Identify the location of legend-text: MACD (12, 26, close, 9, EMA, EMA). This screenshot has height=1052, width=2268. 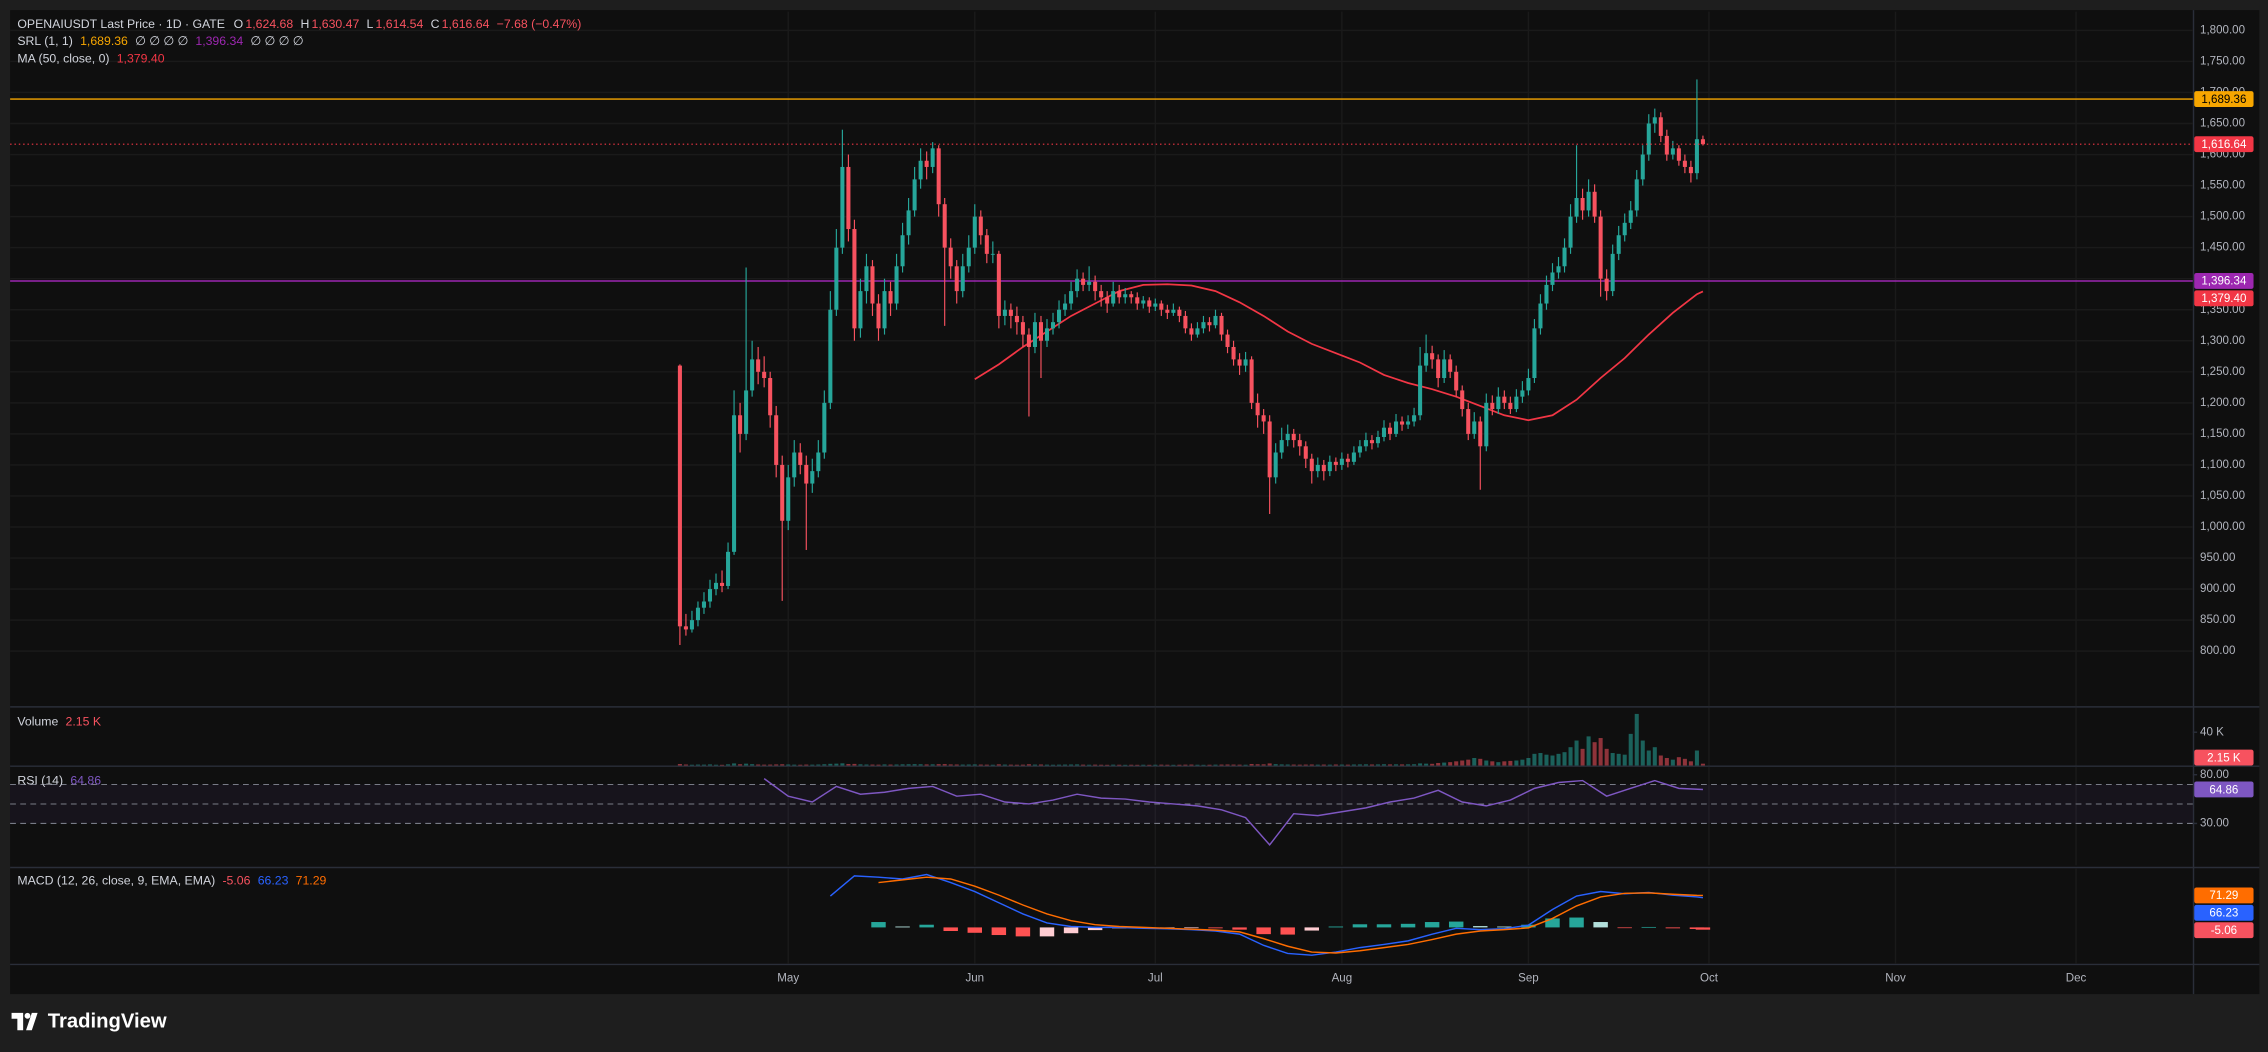
(116, 880).